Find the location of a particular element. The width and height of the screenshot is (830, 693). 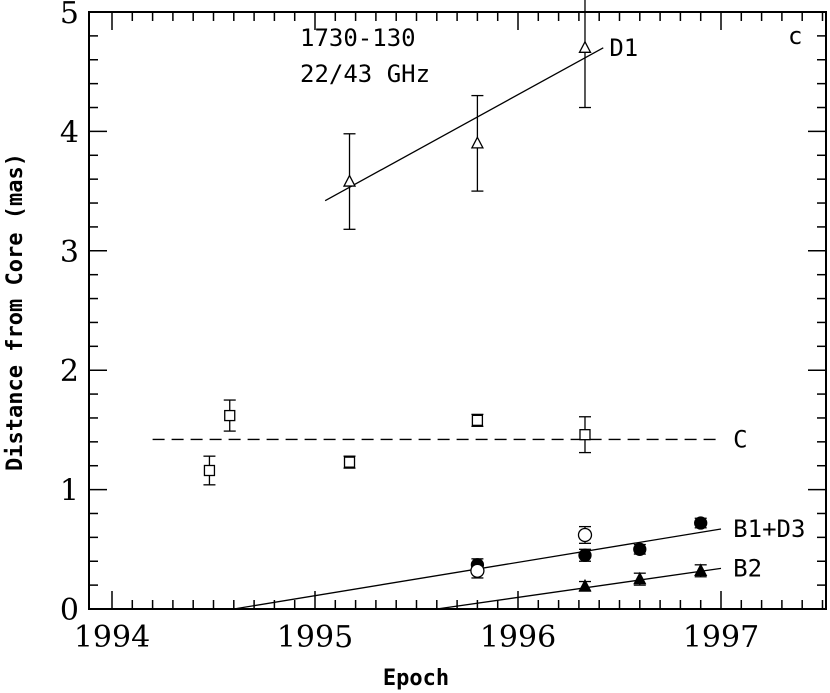

chart-title: 1730-130 is located at coordinates (358, 38).